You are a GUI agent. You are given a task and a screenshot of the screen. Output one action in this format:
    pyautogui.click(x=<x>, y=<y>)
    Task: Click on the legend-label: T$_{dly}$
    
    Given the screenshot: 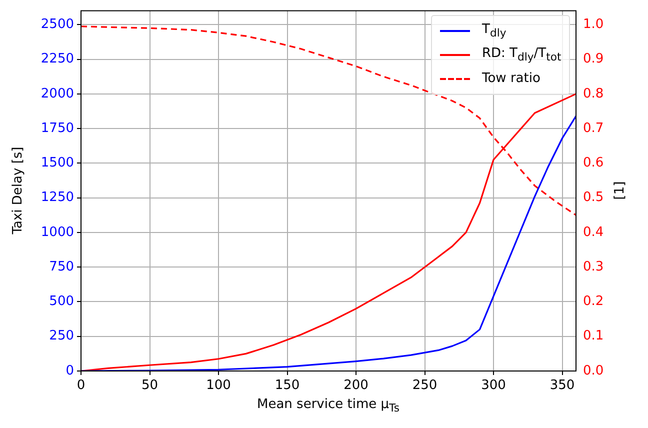 What is the action you would take?
    pyautogui.click(x=494, y=31)
    